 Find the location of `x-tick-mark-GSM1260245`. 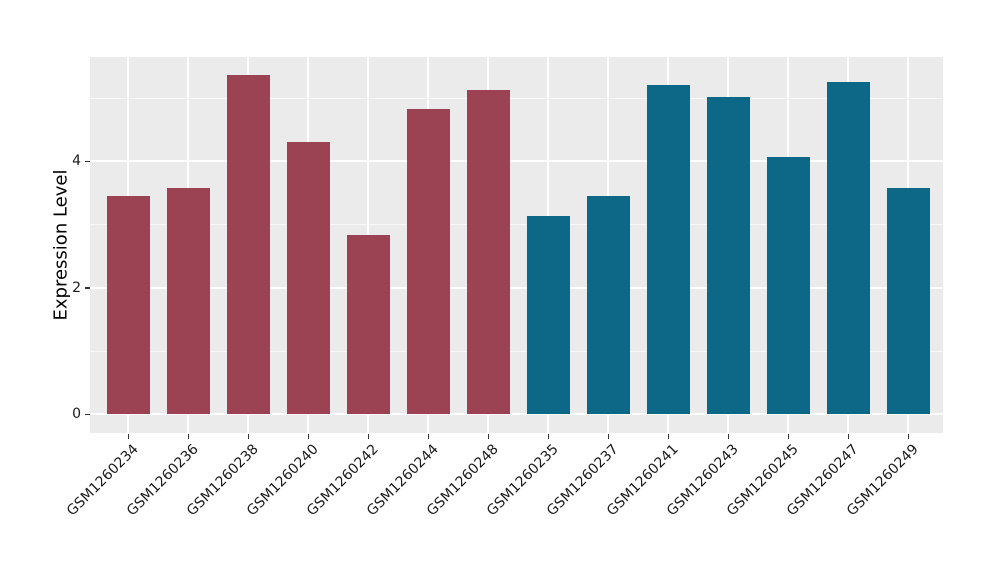

x-tick-mark-GSM1260245 is located at coordinates (788, 436).